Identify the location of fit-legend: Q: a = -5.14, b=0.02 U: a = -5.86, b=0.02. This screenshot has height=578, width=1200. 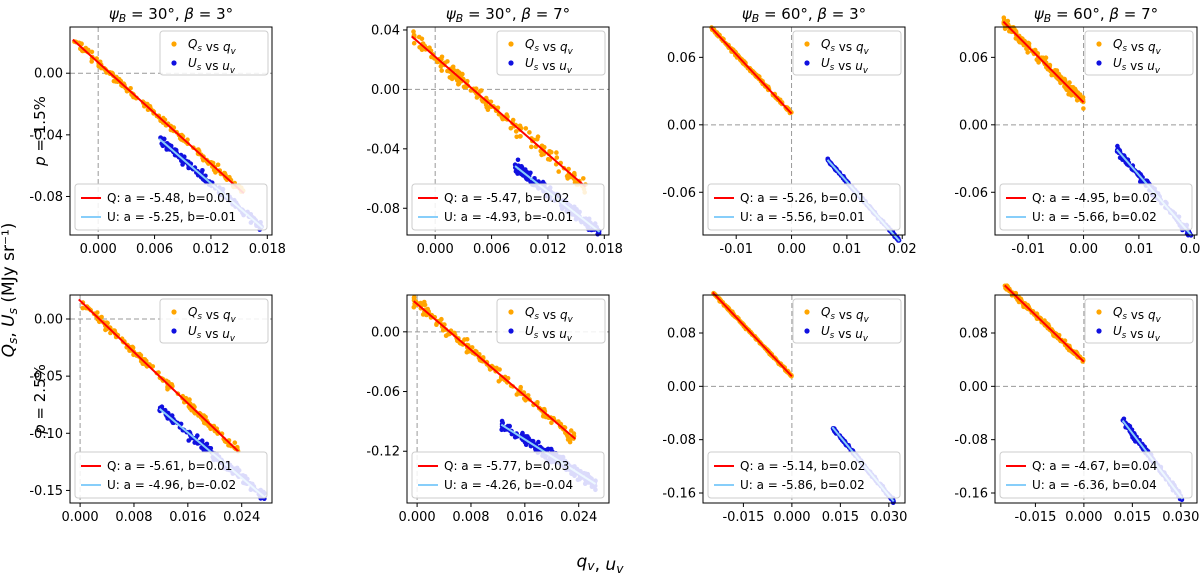
(804, 475).